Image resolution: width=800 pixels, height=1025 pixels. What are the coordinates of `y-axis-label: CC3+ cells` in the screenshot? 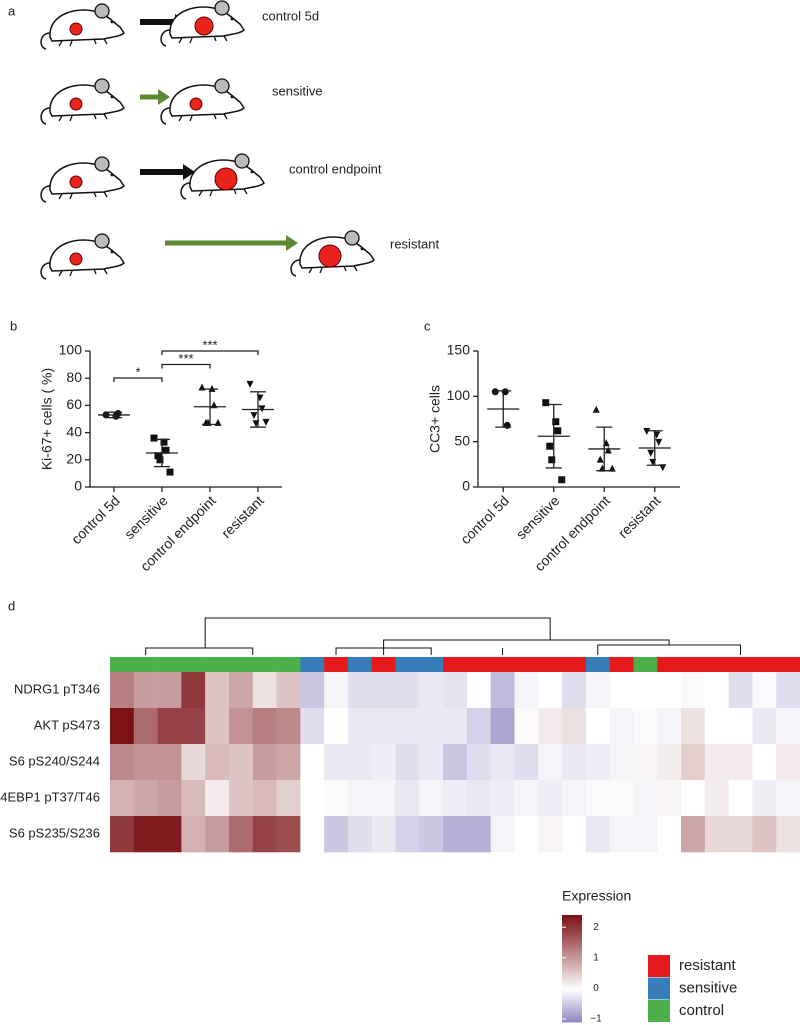 It's located at (435, 419).